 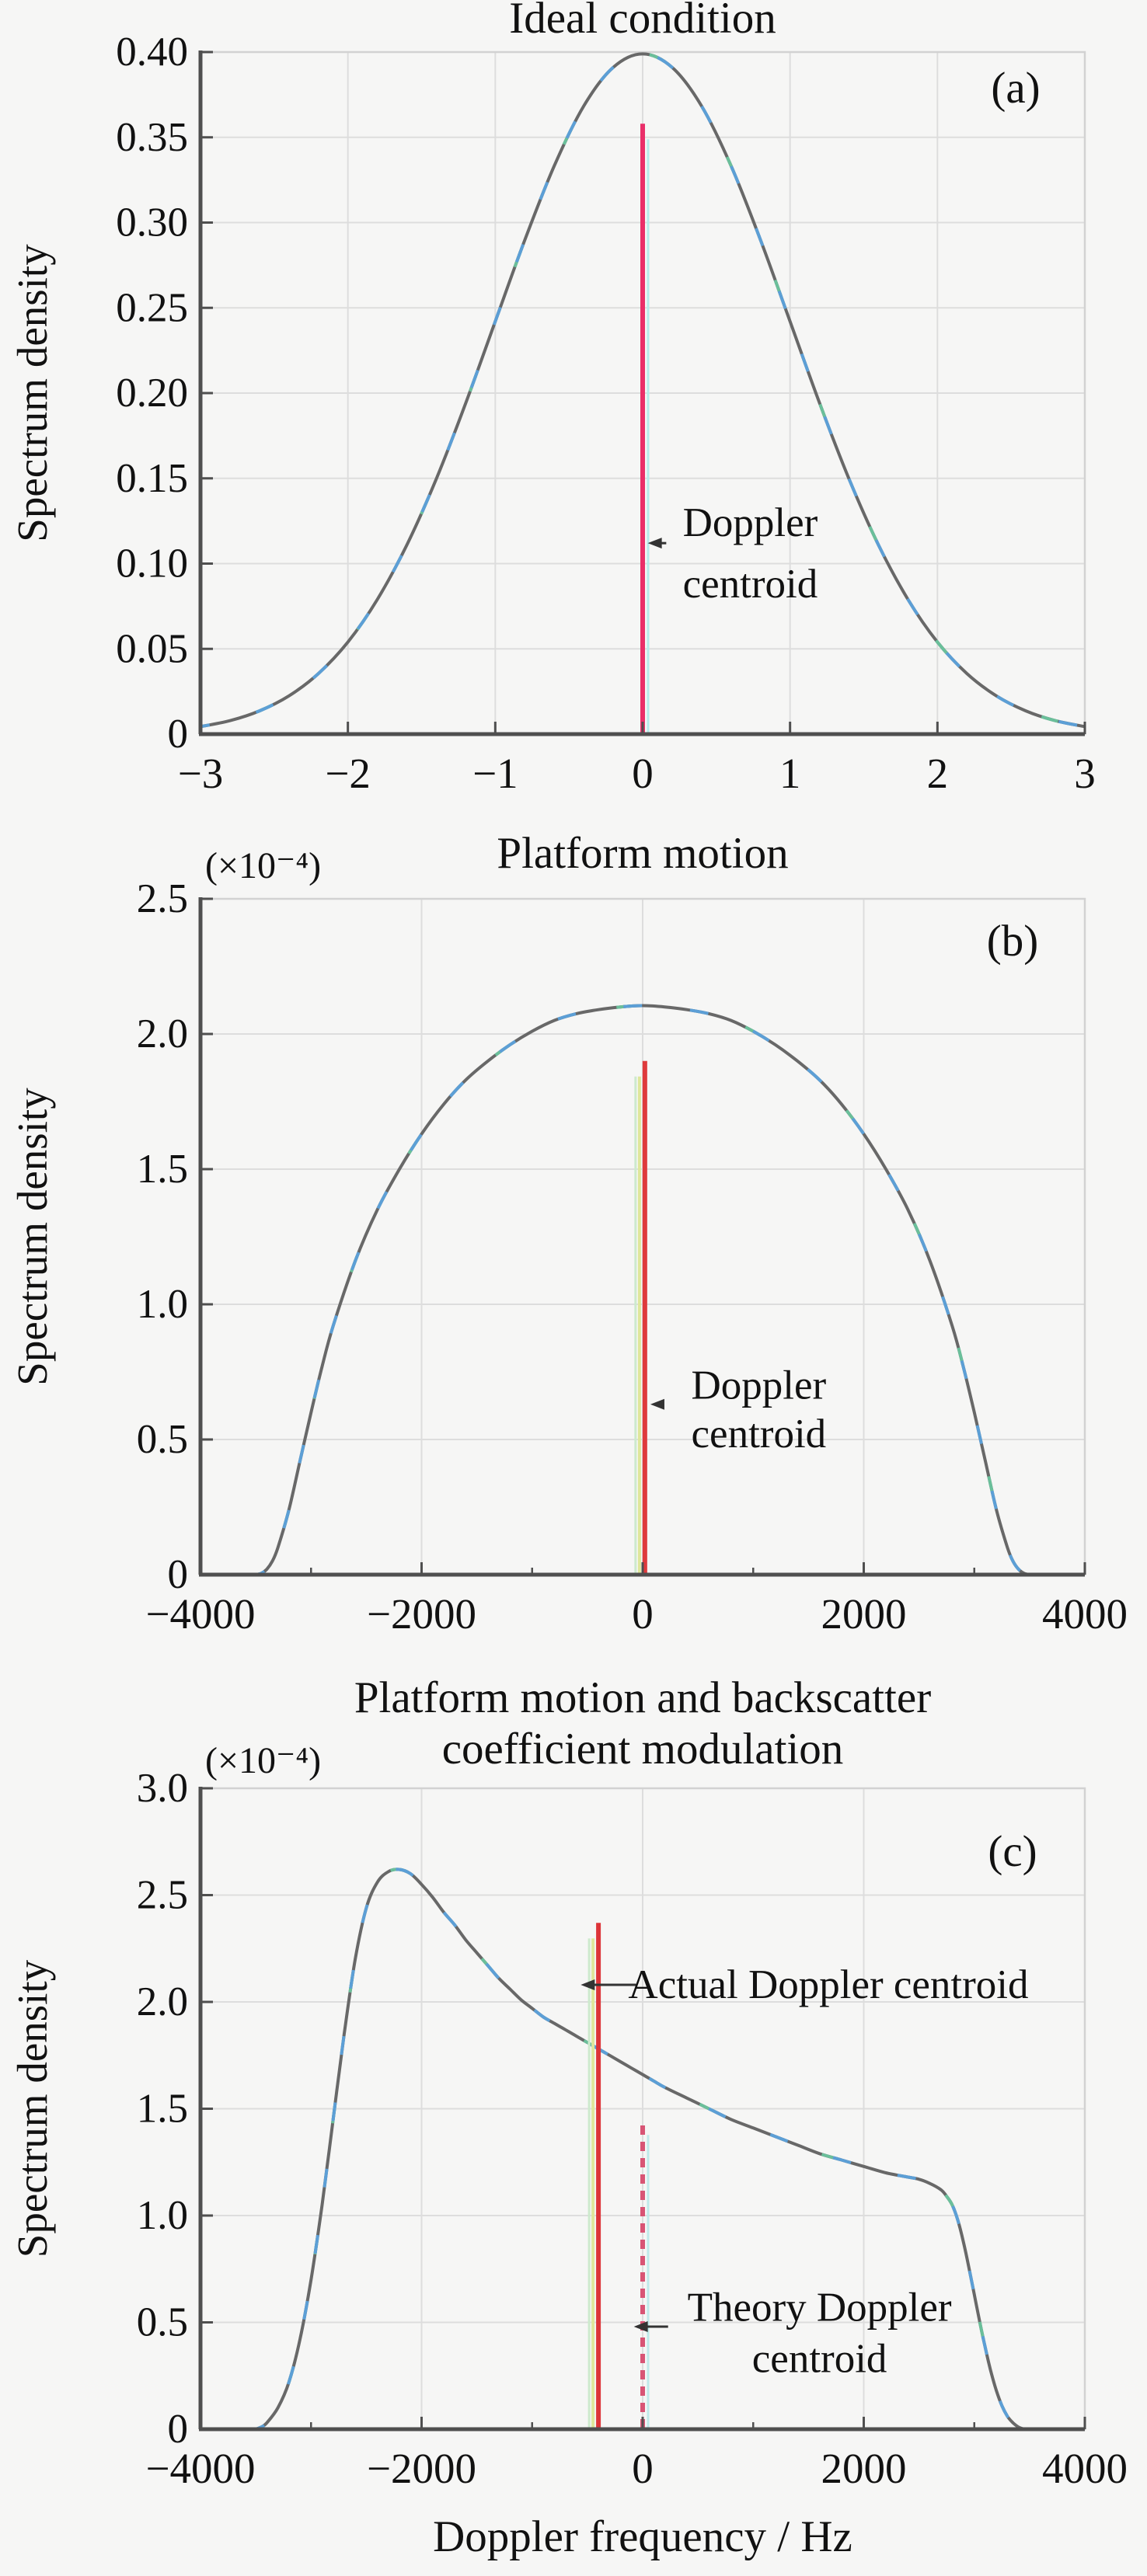 I want to click on chart-title: Ideal condition, so click(x=643, y=22).